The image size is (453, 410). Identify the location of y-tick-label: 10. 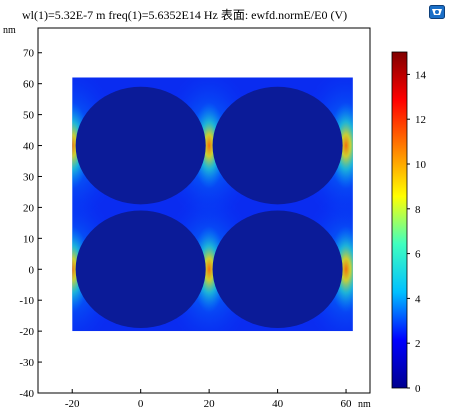
(29, 239).